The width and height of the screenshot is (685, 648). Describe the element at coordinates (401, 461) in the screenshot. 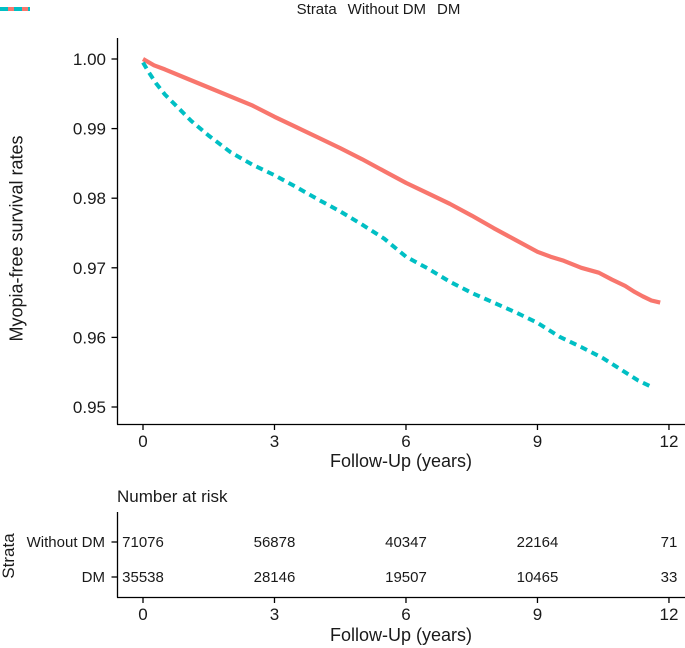

I see `x-axis-title: Follow-Up (years)` at that location.